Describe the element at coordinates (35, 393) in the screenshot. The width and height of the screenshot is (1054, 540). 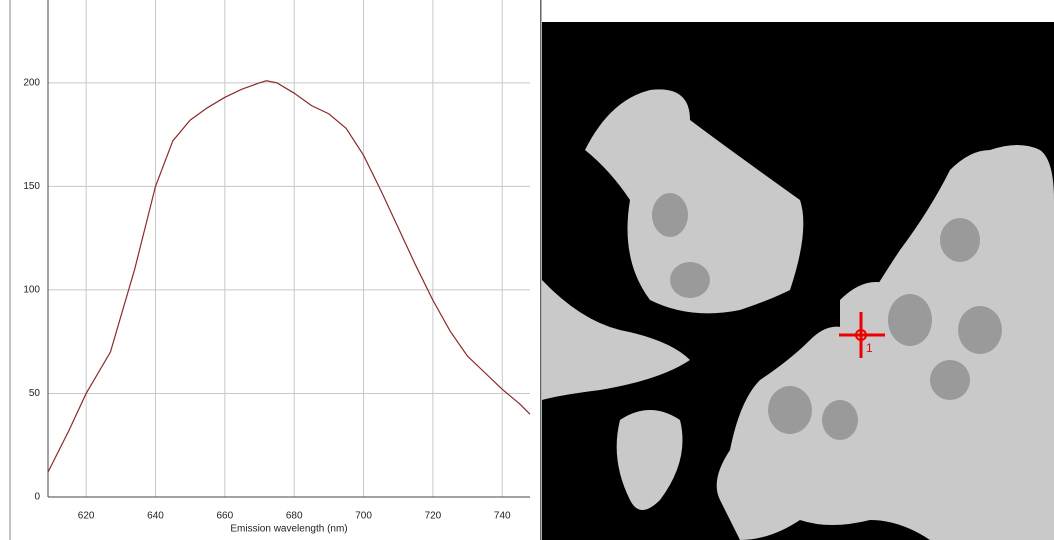
I see `y-tick-label: 50` at that location.